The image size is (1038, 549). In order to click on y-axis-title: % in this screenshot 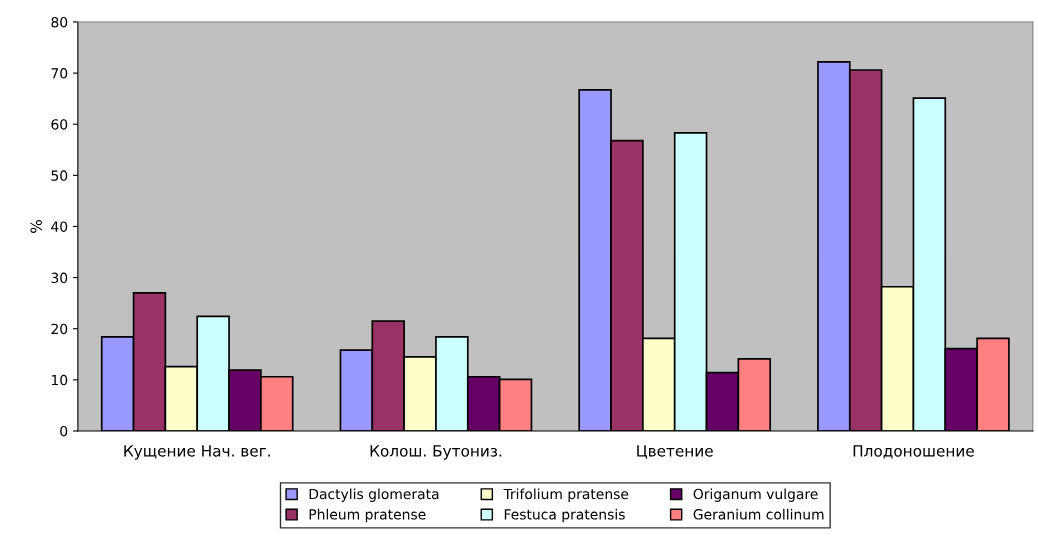, I will do `click(36, 226)`.